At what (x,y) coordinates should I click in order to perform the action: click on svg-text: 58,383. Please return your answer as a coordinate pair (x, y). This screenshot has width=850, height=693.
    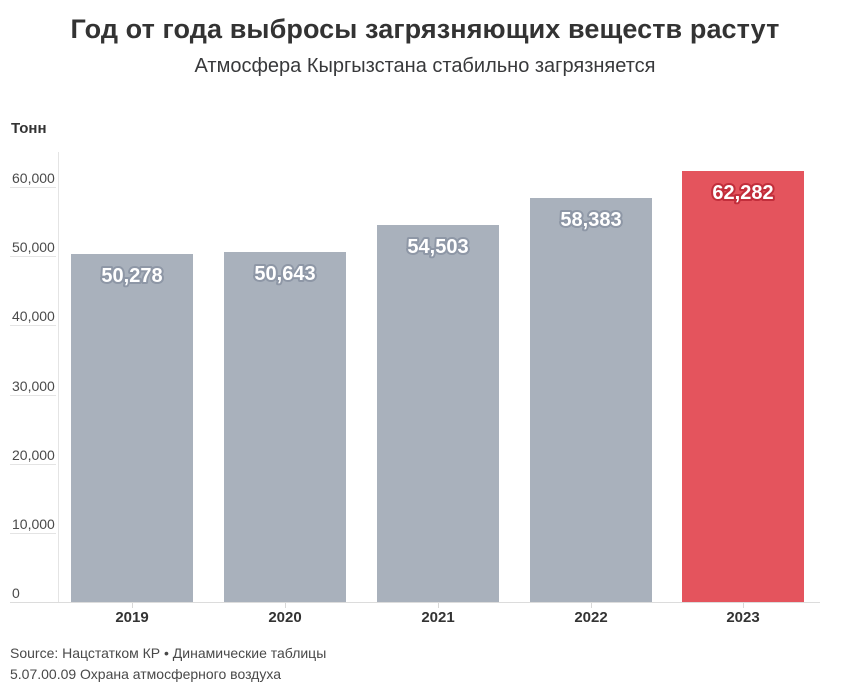
    Looking at the image, I should click on (590, 220).